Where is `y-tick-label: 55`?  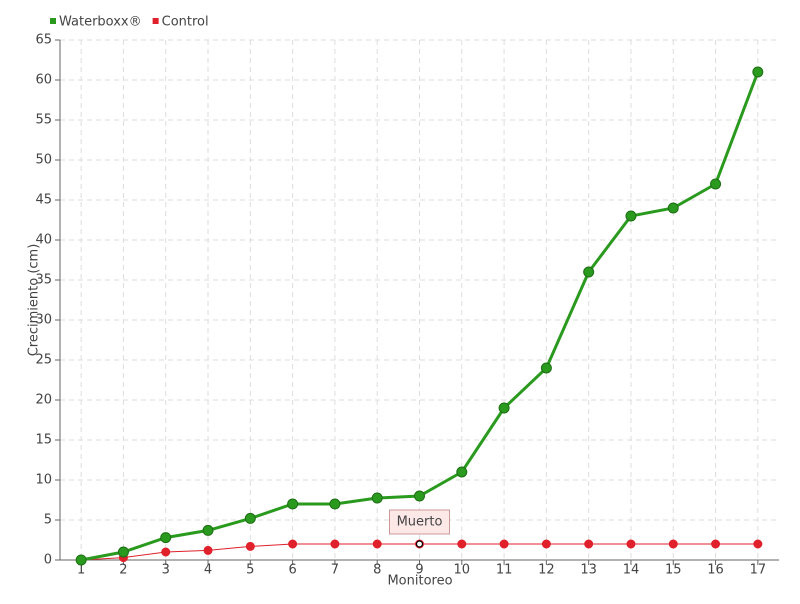
y-tick-label: 55 is located at coordinates (43, 120).